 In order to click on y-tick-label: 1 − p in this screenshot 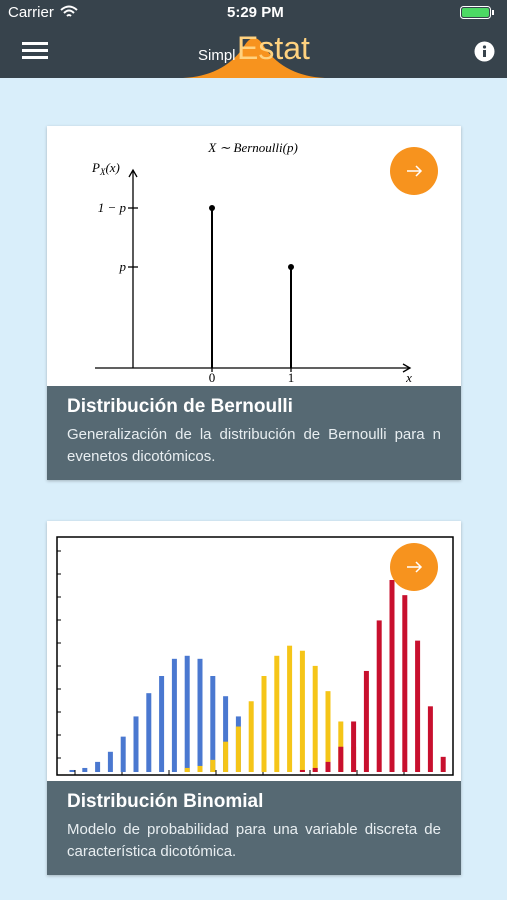, I will do `click(112, 207)`.